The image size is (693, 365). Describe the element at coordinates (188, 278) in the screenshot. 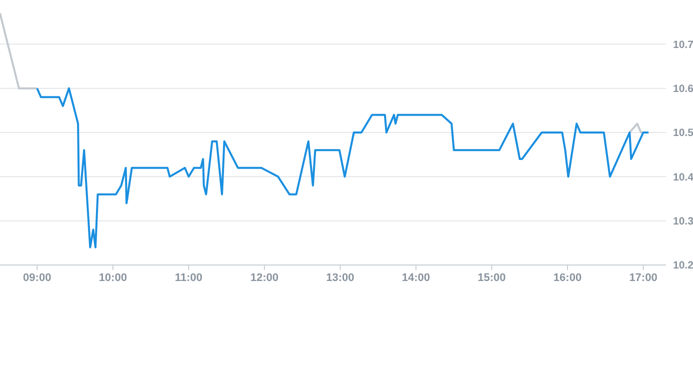

I see `x-tick-label: 11:00` at that location.